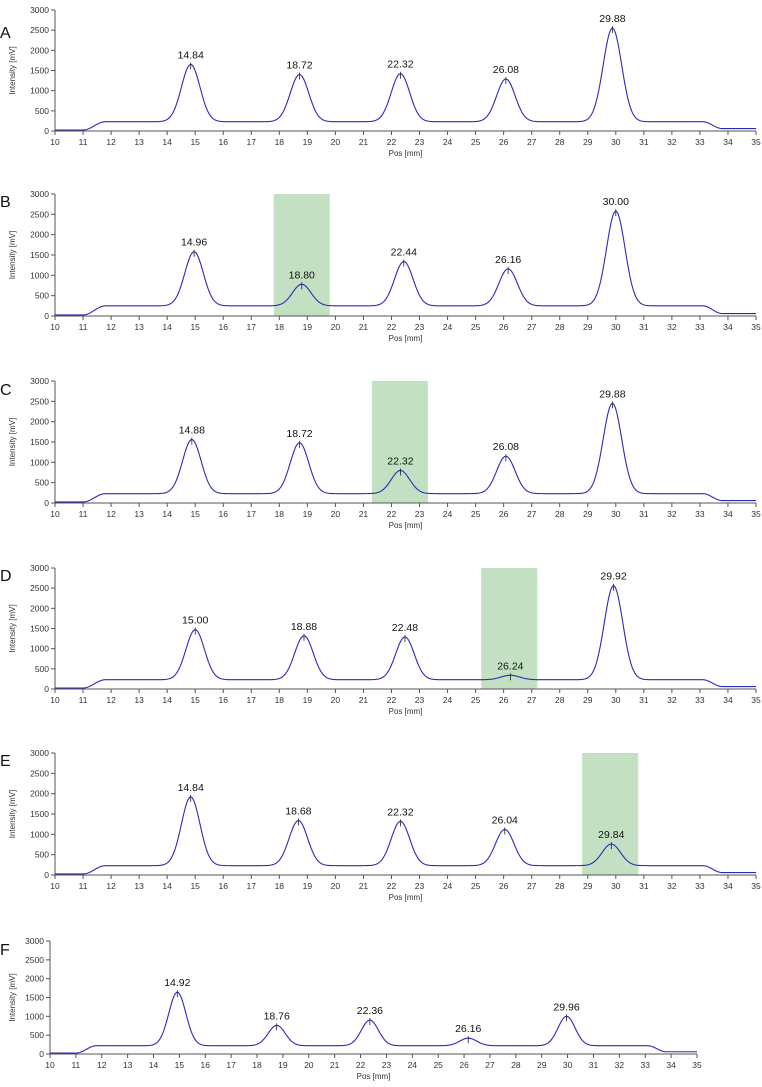  What do you see at coordinates (301, 255) in the screenshot?
I see `highlight-region` at bounding box center [301, 255].